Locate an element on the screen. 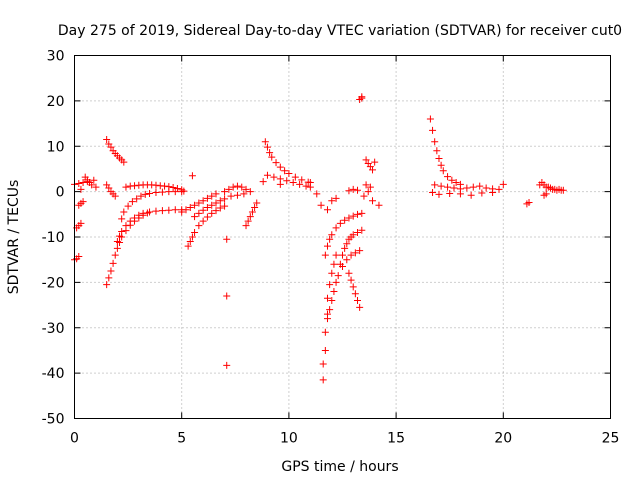  y-tick-label: -30 is located at coordinates (53, 329).